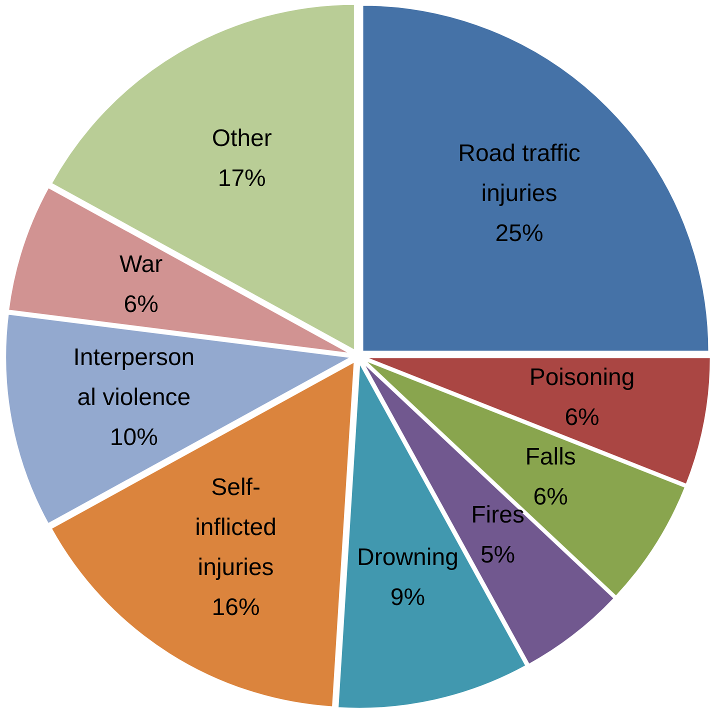 The image size is (710, 709). What do you see at coordinates (242, 178) in the screenshot?
I see `data-label: 17%` at bounding box center [242, 178].